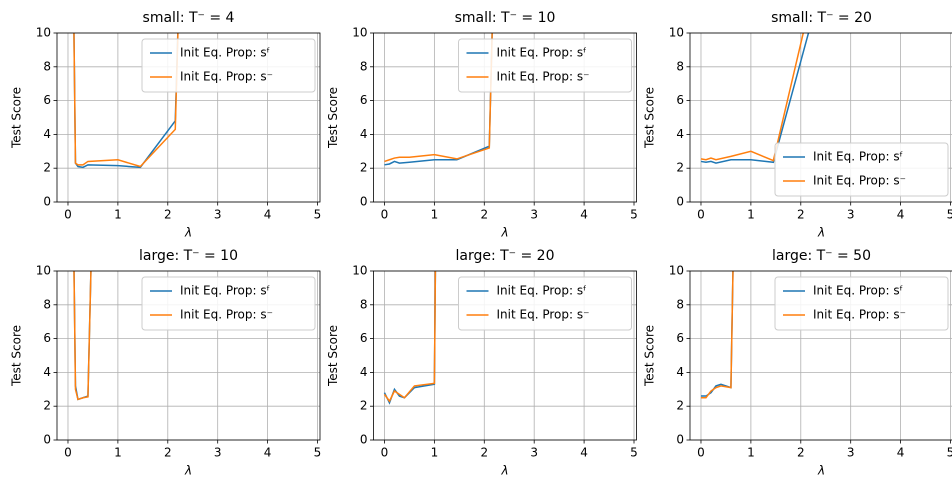  I want to click on subplot-title: small: T⁻ = 10, so click(505, 18).